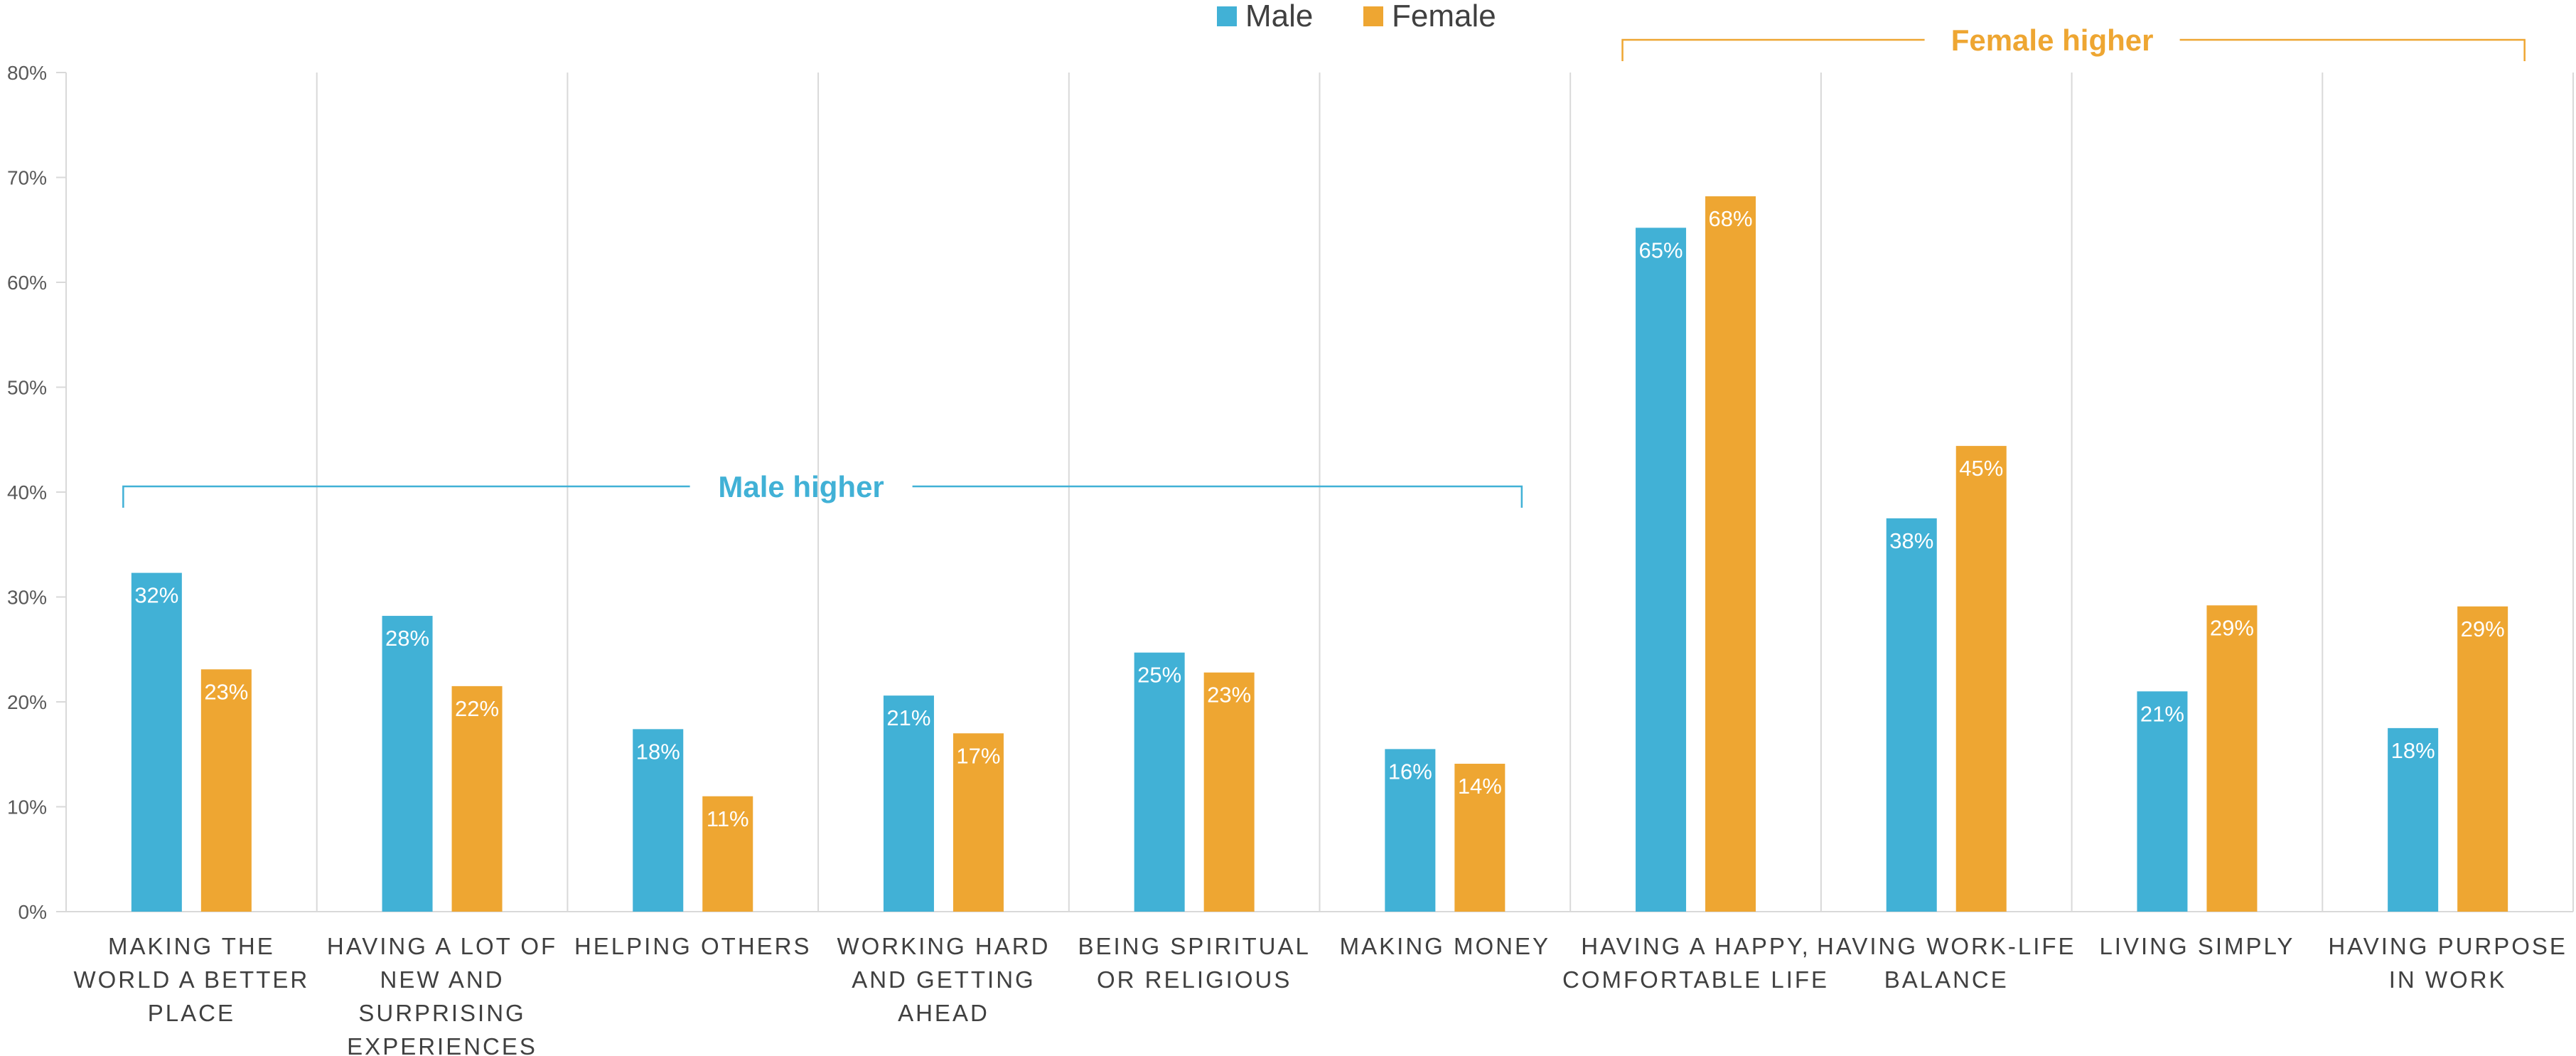 This screenshot has width=2576, height=1056. I want to click on category-label-line: BALANCE, so click(1946, 979).